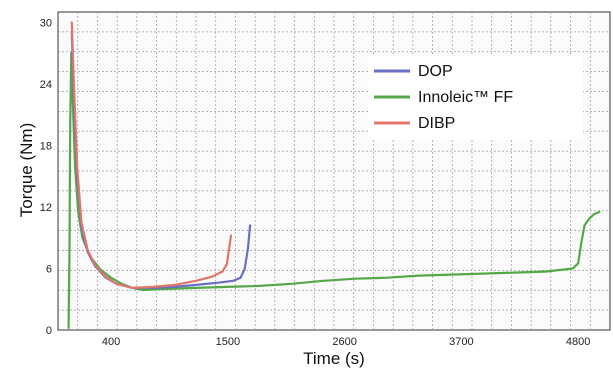 The image size is (613, 369). What do you see at coordinates (334, 358) in the screenshot?
I see `x-axis-title: Time (s)` at bounding box center [334, 358].